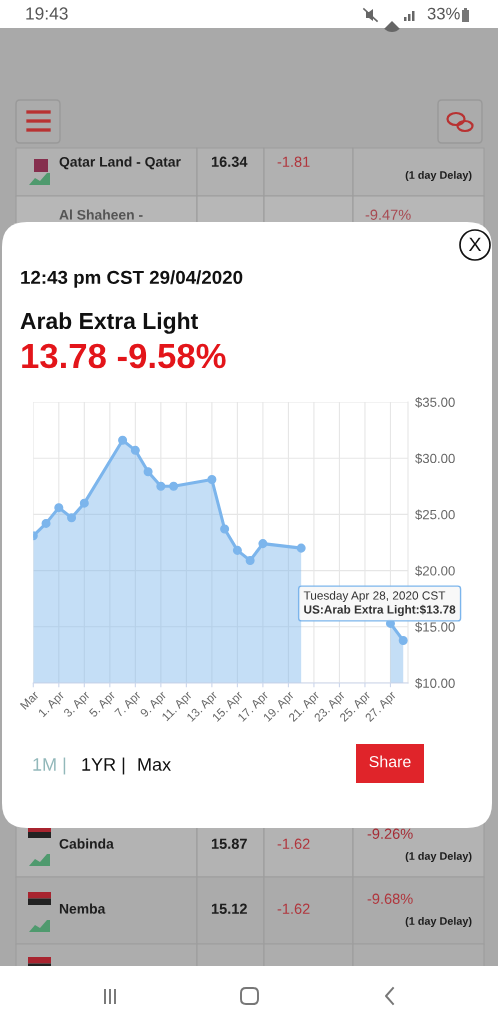 This screenshot has width=498, height=1024. Describe the element at coordinates (49, 766) in the screenshot. I see `text: 1M |` at that location.